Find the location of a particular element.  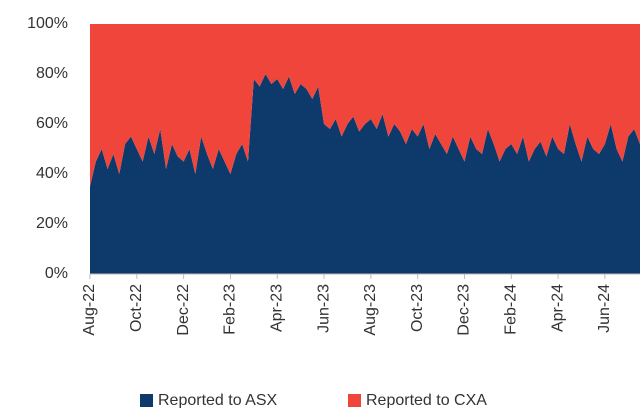

x-tick-label: Jun-23 is located at coordinates (323, 308).